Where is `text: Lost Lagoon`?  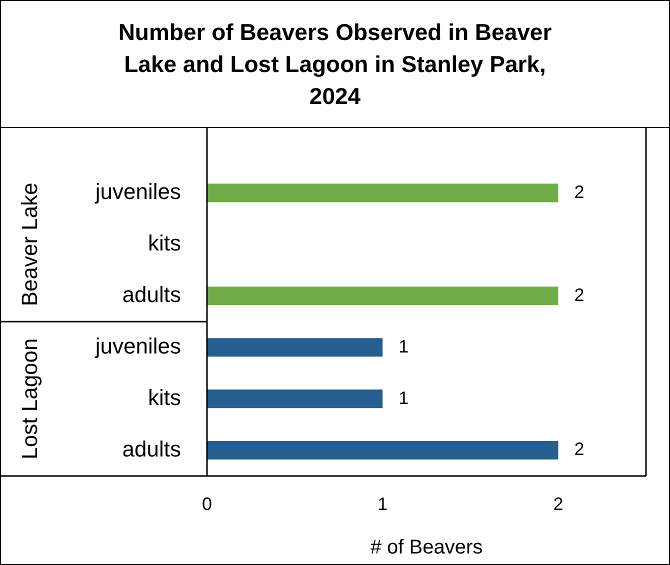 text: Lost Lagoon is located at coordinates (29, 399).